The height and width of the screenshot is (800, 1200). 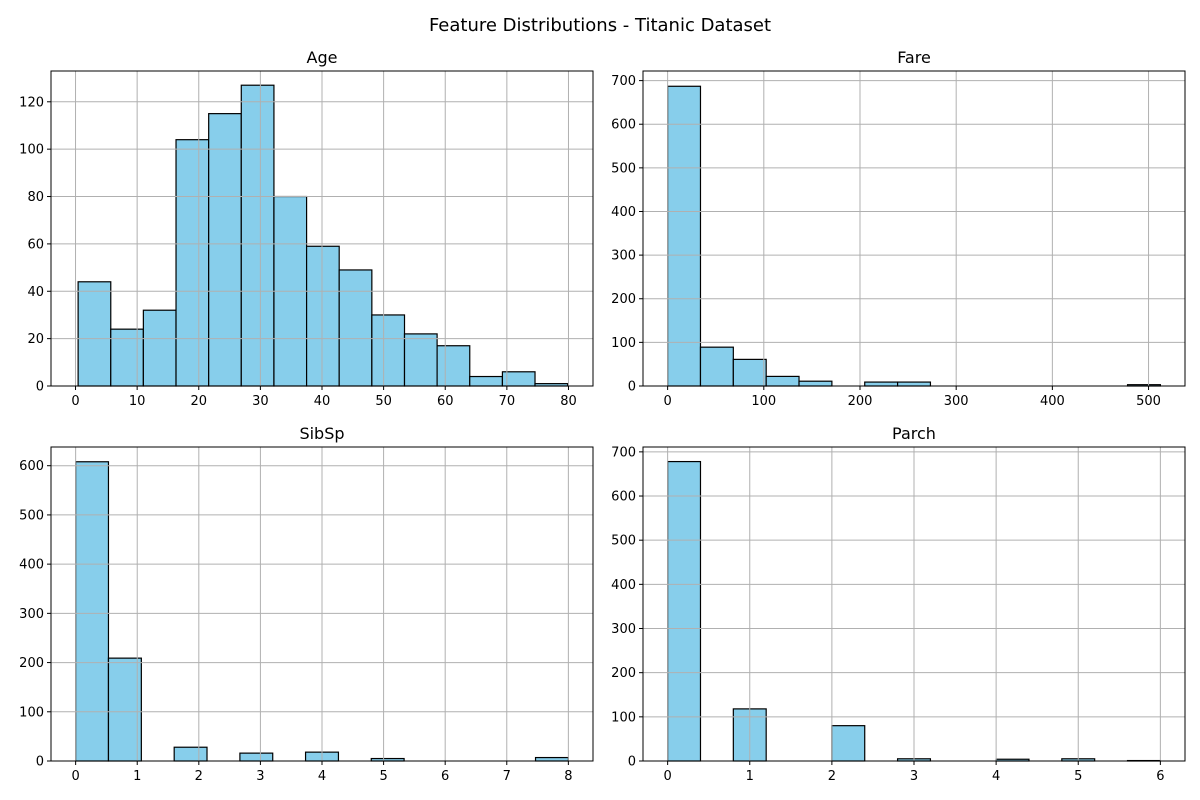 I want to click on y-tick-label: 60, so click(x=35, y=244).